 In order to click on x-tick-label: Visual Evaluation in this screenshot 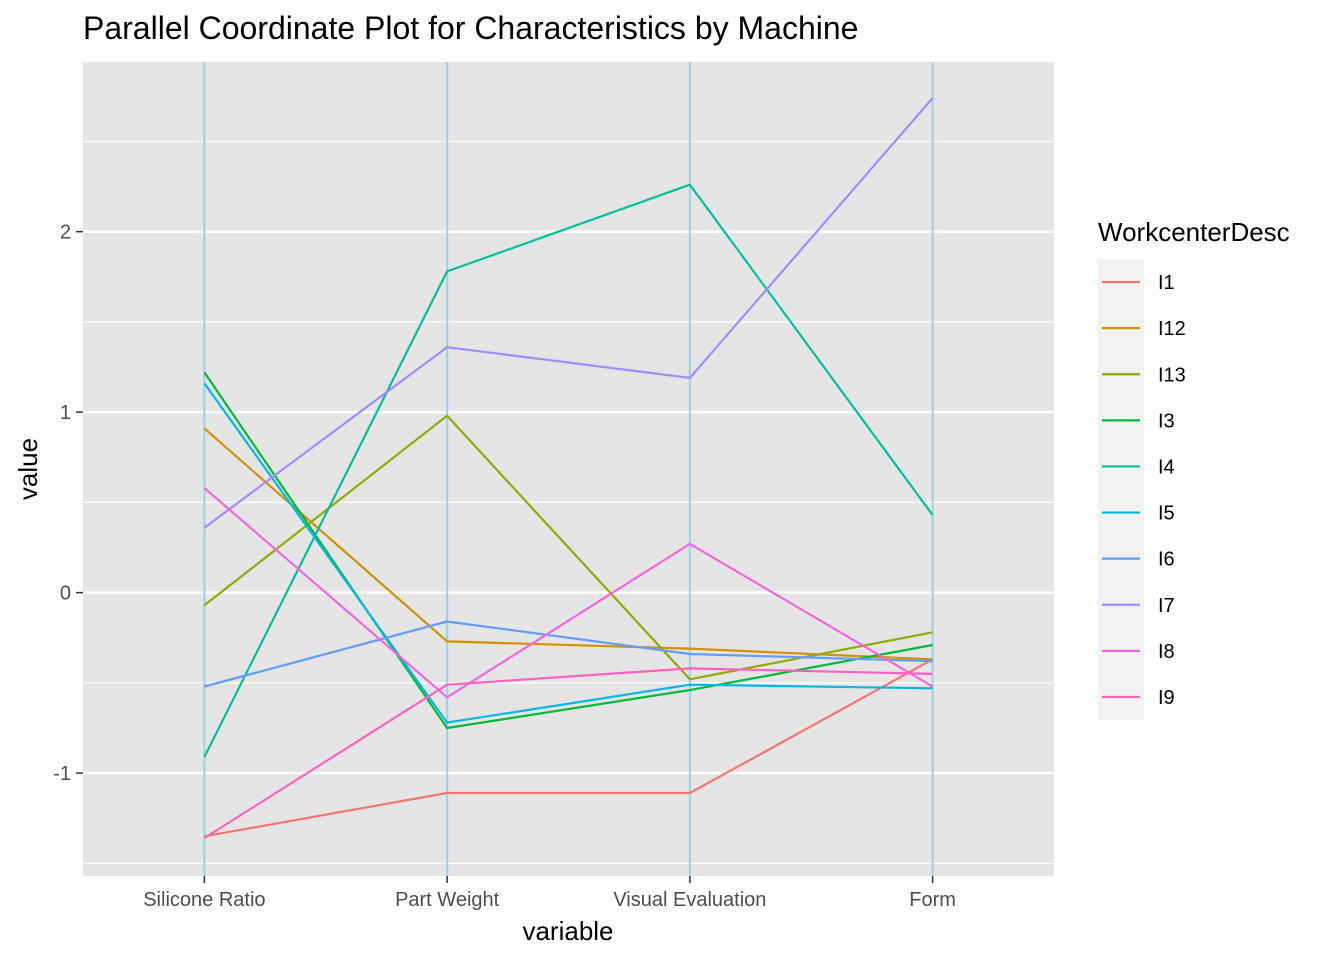, I will do `click(689, 900)`.